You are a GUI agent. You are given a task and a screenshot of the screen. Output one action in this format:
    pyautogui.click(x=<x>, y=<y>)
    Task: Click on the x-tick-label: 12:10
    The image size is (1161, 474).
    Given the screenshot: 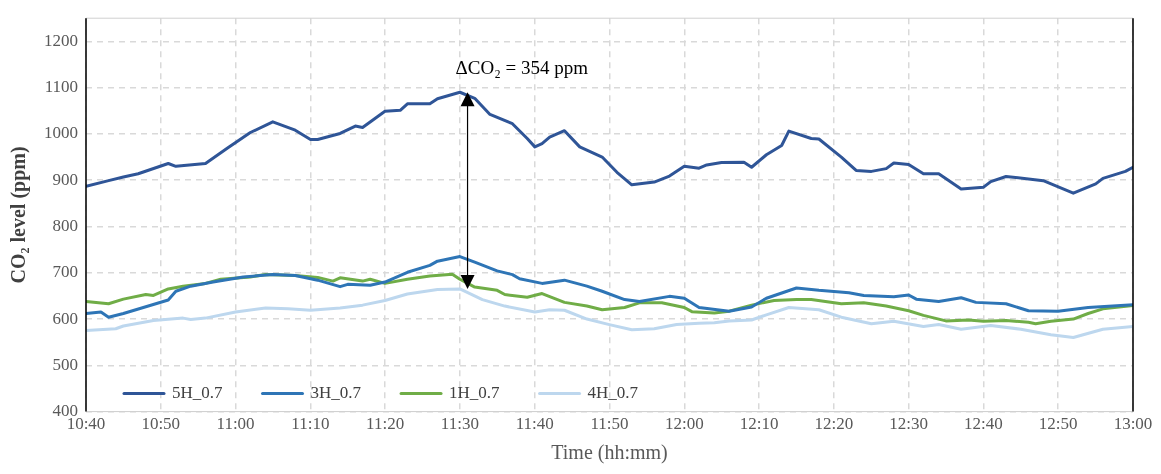 What is the action you would take?
    pyautogui.click(x=759, y=424)
    